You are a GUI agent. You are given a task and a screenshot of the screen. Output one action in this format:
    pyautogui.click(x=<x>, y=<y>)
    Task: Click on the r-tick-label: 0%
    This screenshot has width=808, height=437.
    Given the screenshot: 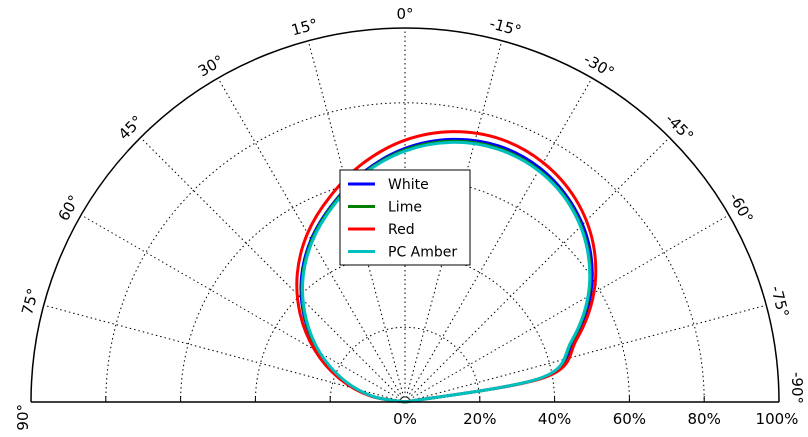 What is the action you would take?
    pyautogui.click(x=405, y=419)
    